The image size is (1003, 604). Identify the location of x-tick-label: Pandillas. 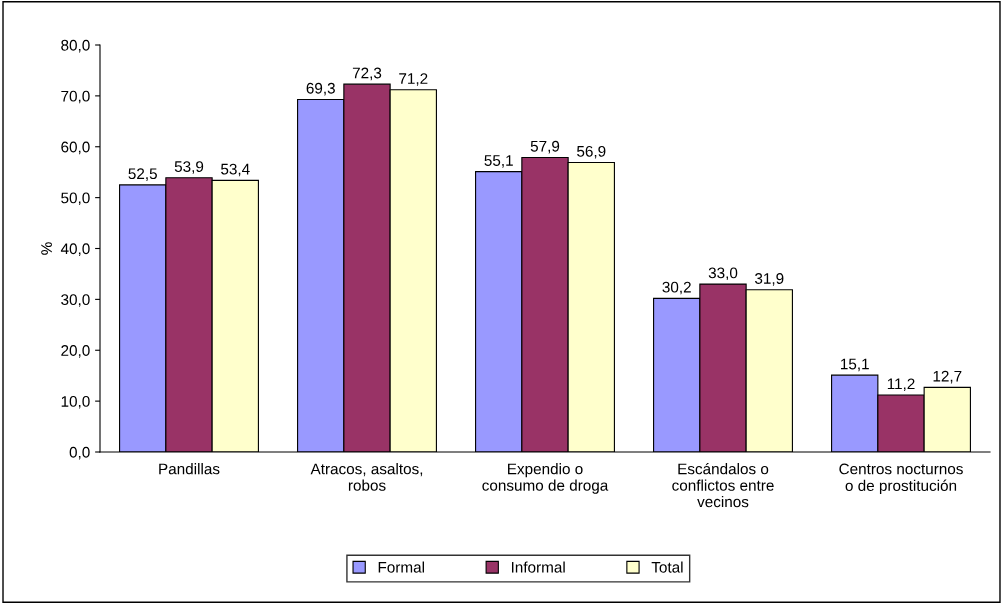
(189, 469).